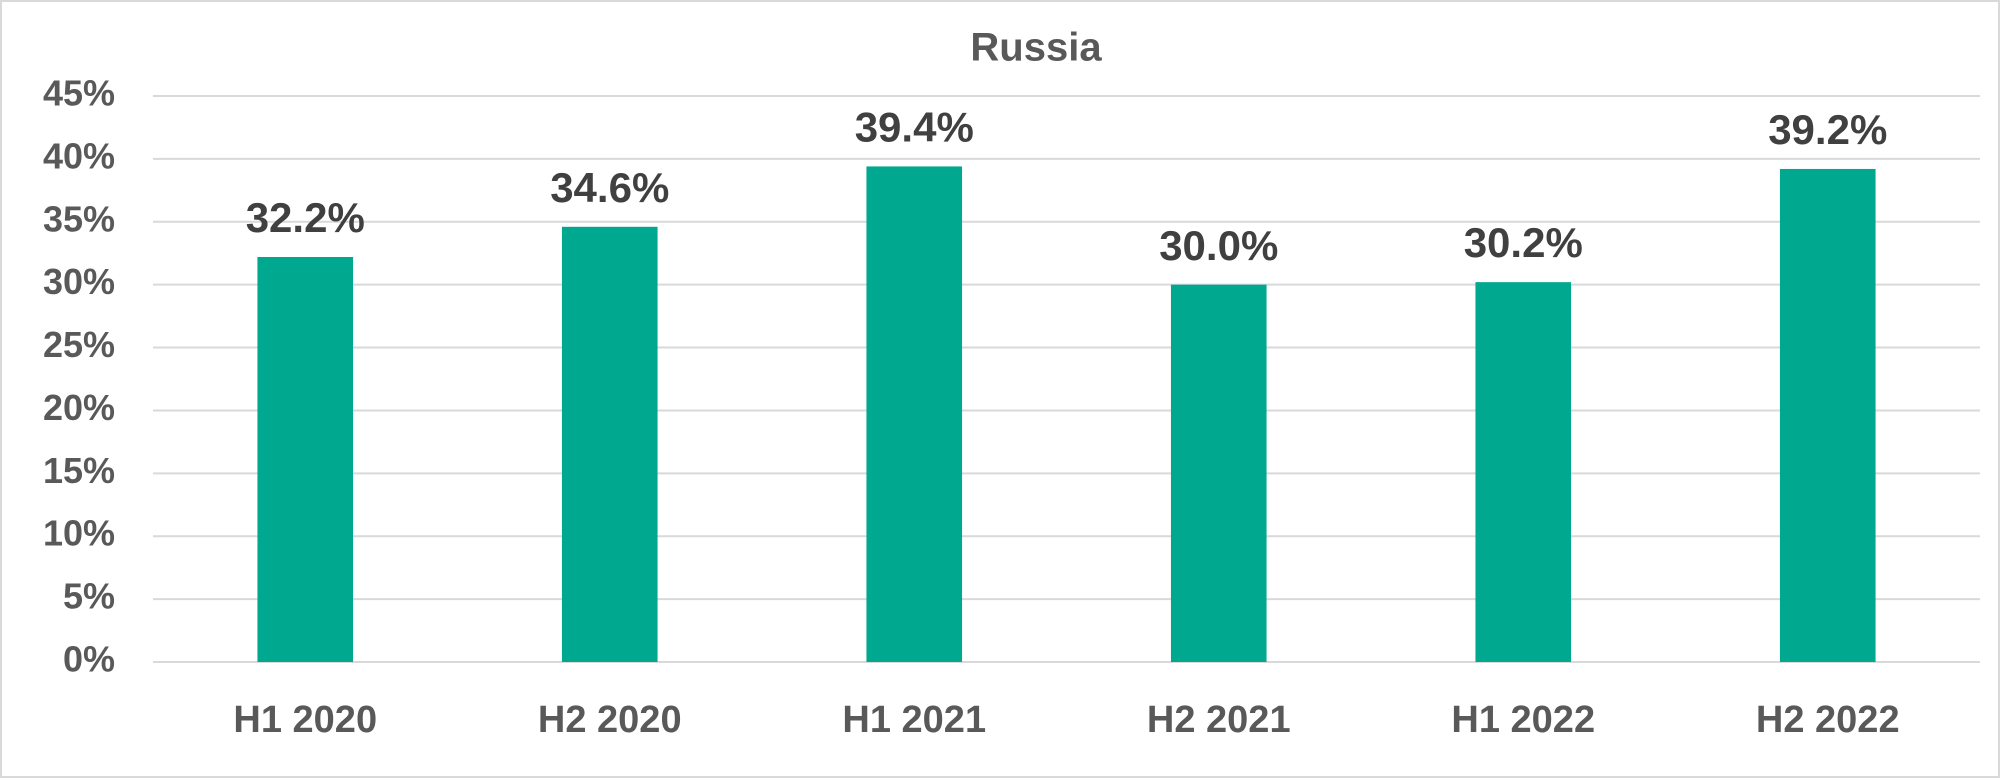  What do you see at coordinates (914, 720) in the screenshot?
I see `x-tick-label: H1 2021` at bounding box center [914, 720].